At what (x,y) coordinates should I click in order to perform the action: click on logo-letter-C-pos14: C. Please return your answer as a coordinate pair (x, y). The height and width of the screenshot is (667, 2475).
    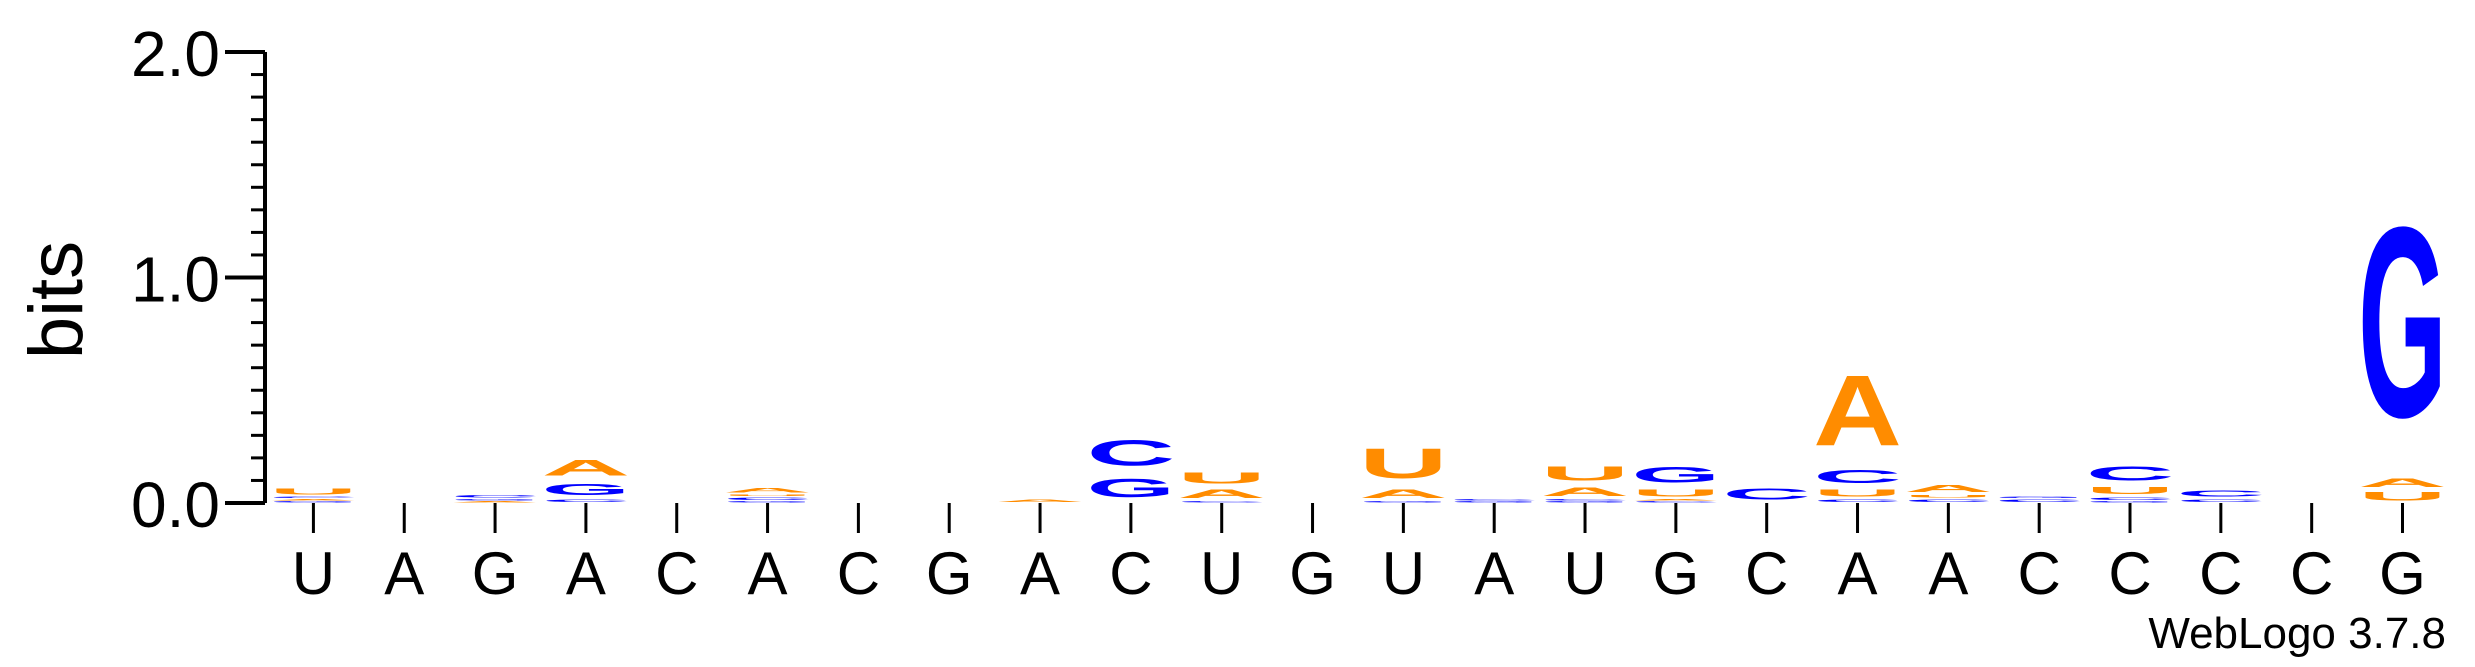
    Looking at the image, I should click on (1494, 499).